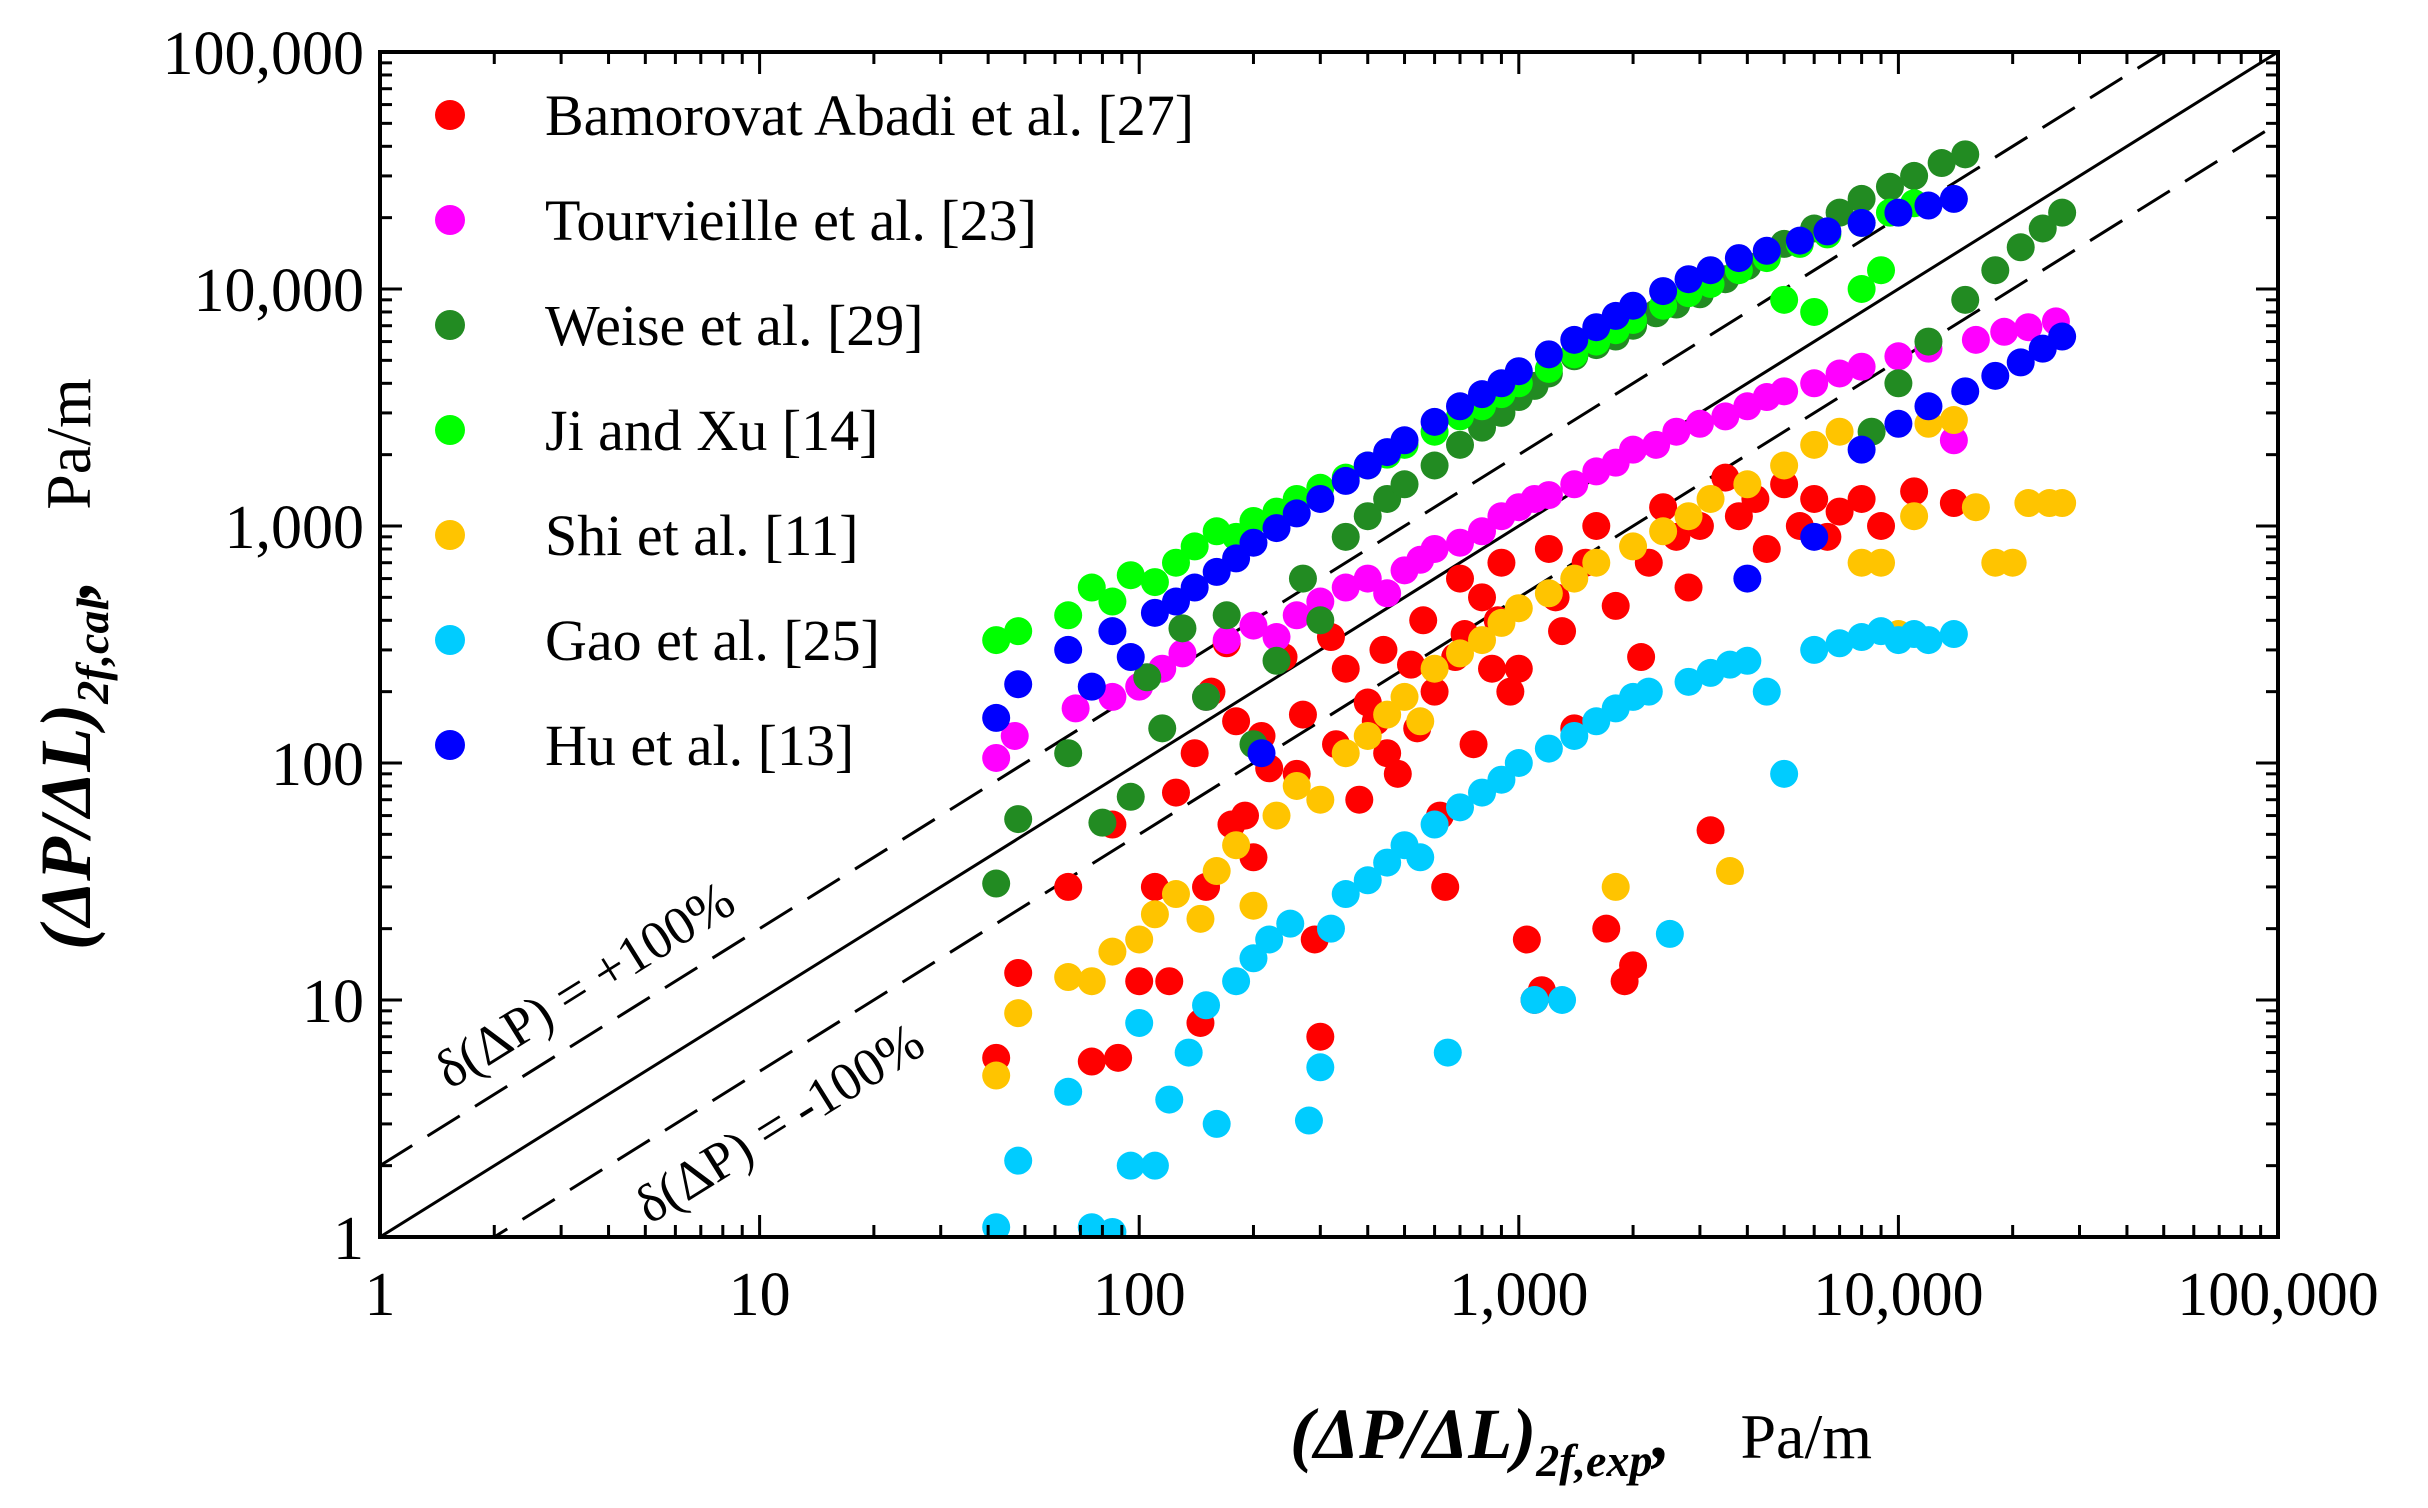 The height and width of the screenshot is (1508, 2428). Describe the element at coordinates (1898, 1295) in the screenshot. I see `x-tick-label: 10,000` at that location.